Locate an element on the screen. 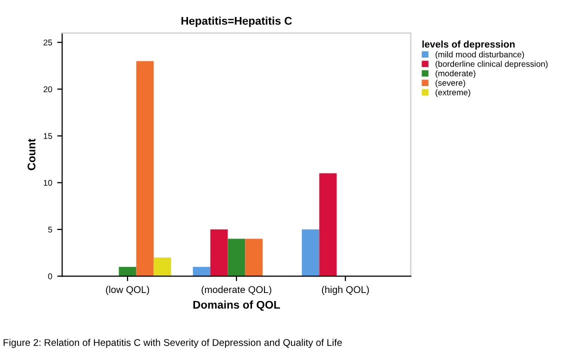  y-tick-label: 5 is located at coordinates (50, 229).